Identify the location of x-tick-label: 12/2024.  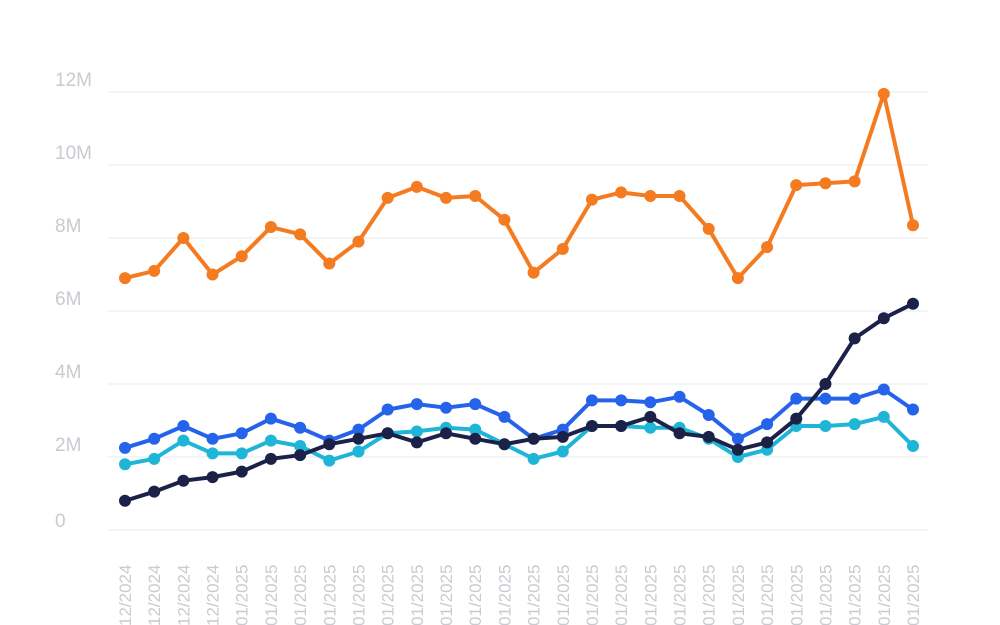
(183, 595).